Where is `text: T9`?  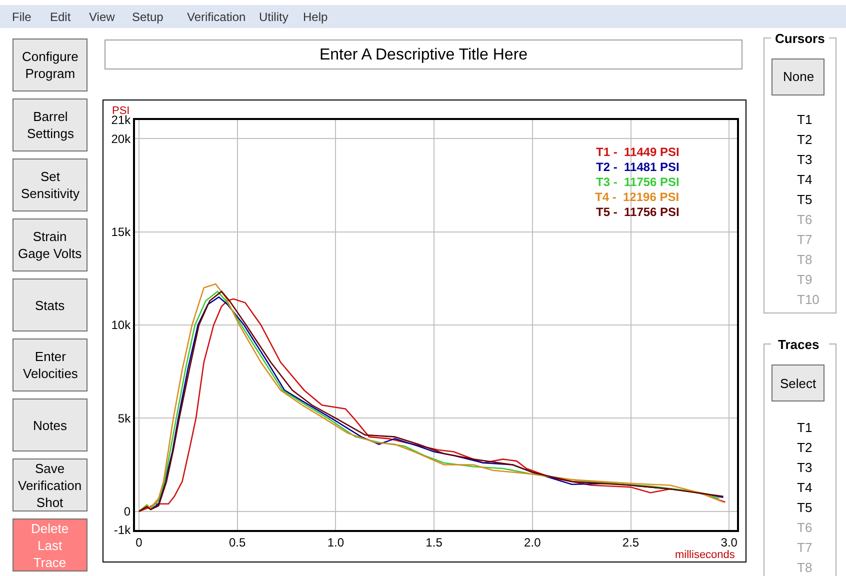
text: T9 is located at coordinates (804, 279).